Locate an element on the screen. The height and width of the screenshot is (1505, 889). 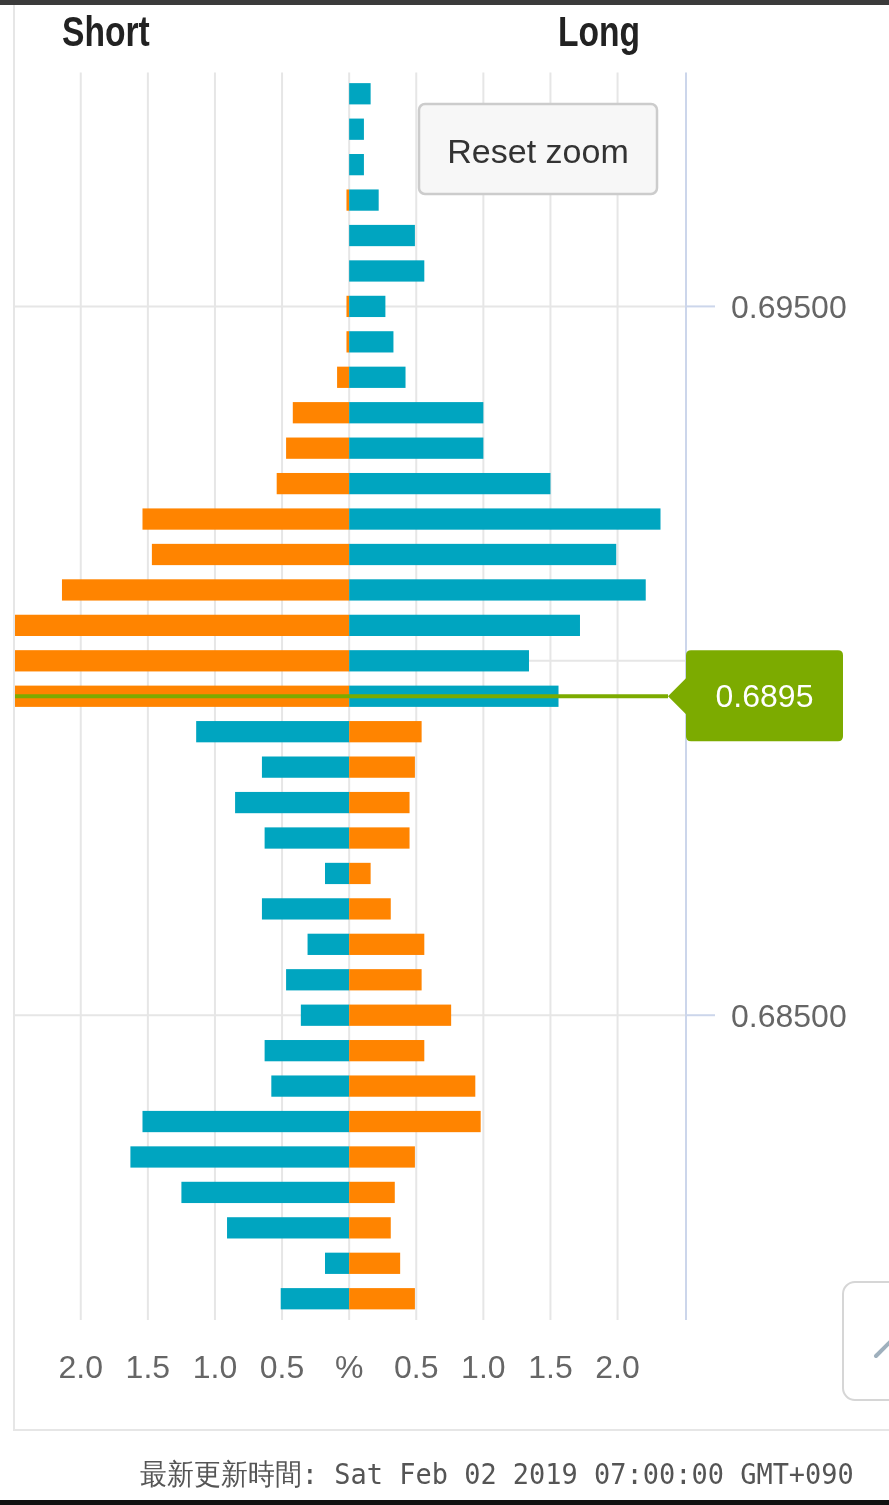
ref-line-label: 0.6895 is located at coordinates (764, 696).